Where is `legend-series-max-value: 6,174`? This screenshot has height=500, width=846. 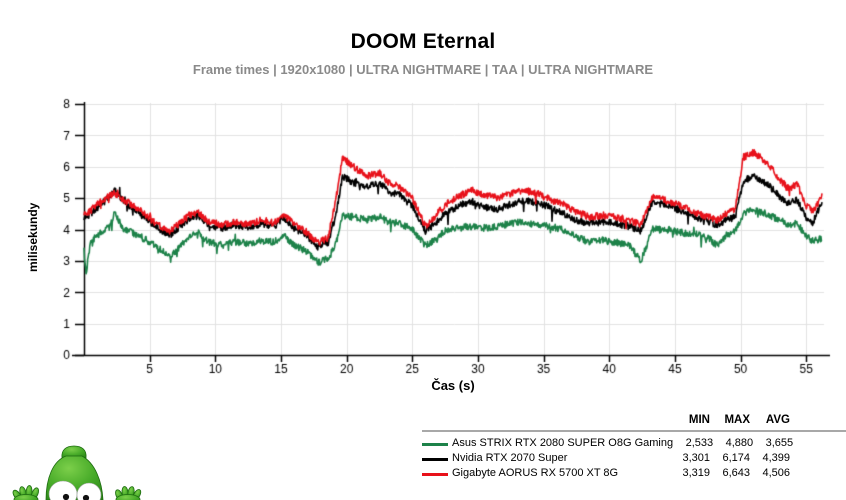 legend-series-max-value: 6,174 is located at coordinates (736, 458).